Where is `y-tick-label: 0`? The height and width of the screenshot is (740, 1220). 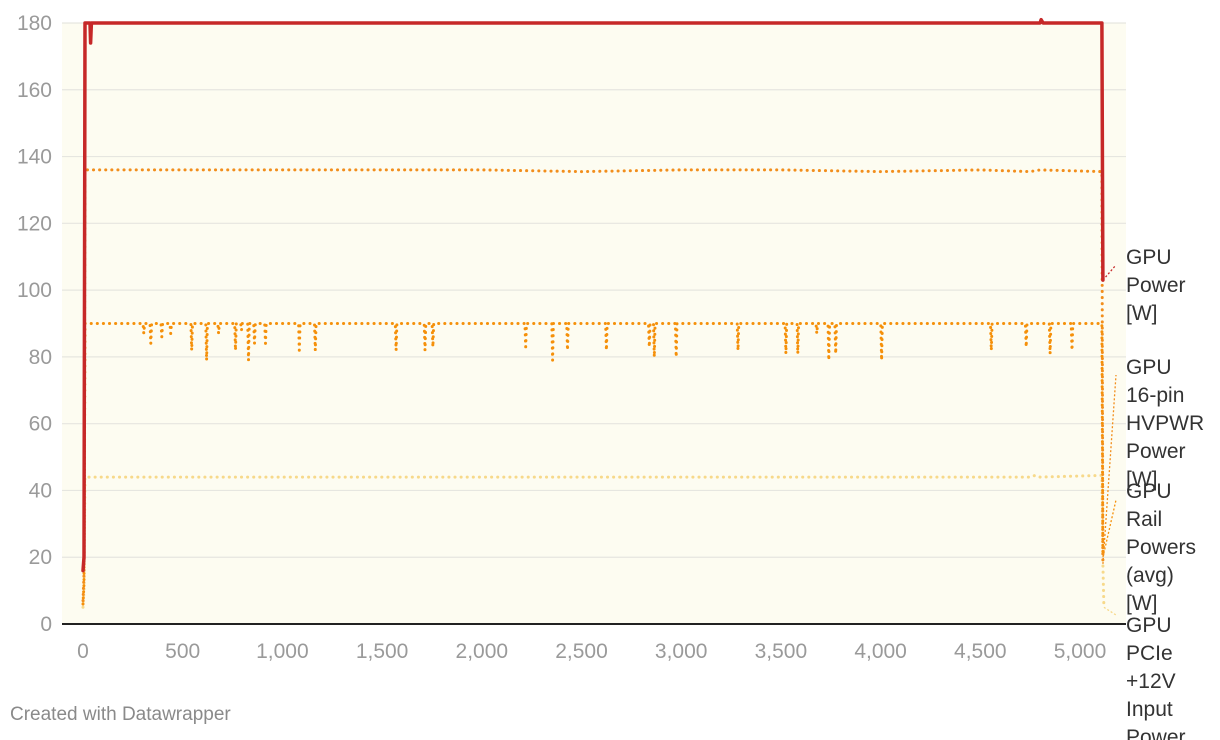
y-tick-label: 0 is located at coordinates (46, 624).